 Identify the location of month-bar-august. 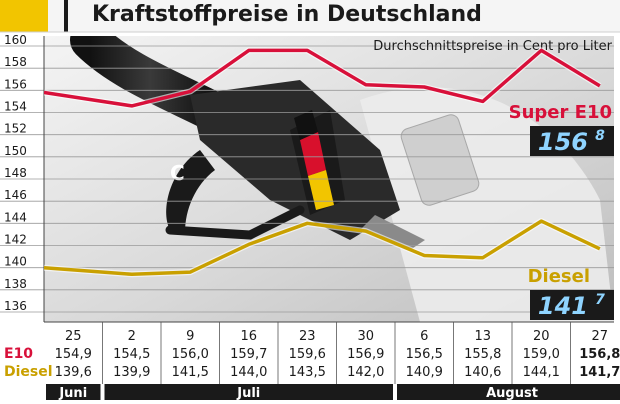
(508, 392).